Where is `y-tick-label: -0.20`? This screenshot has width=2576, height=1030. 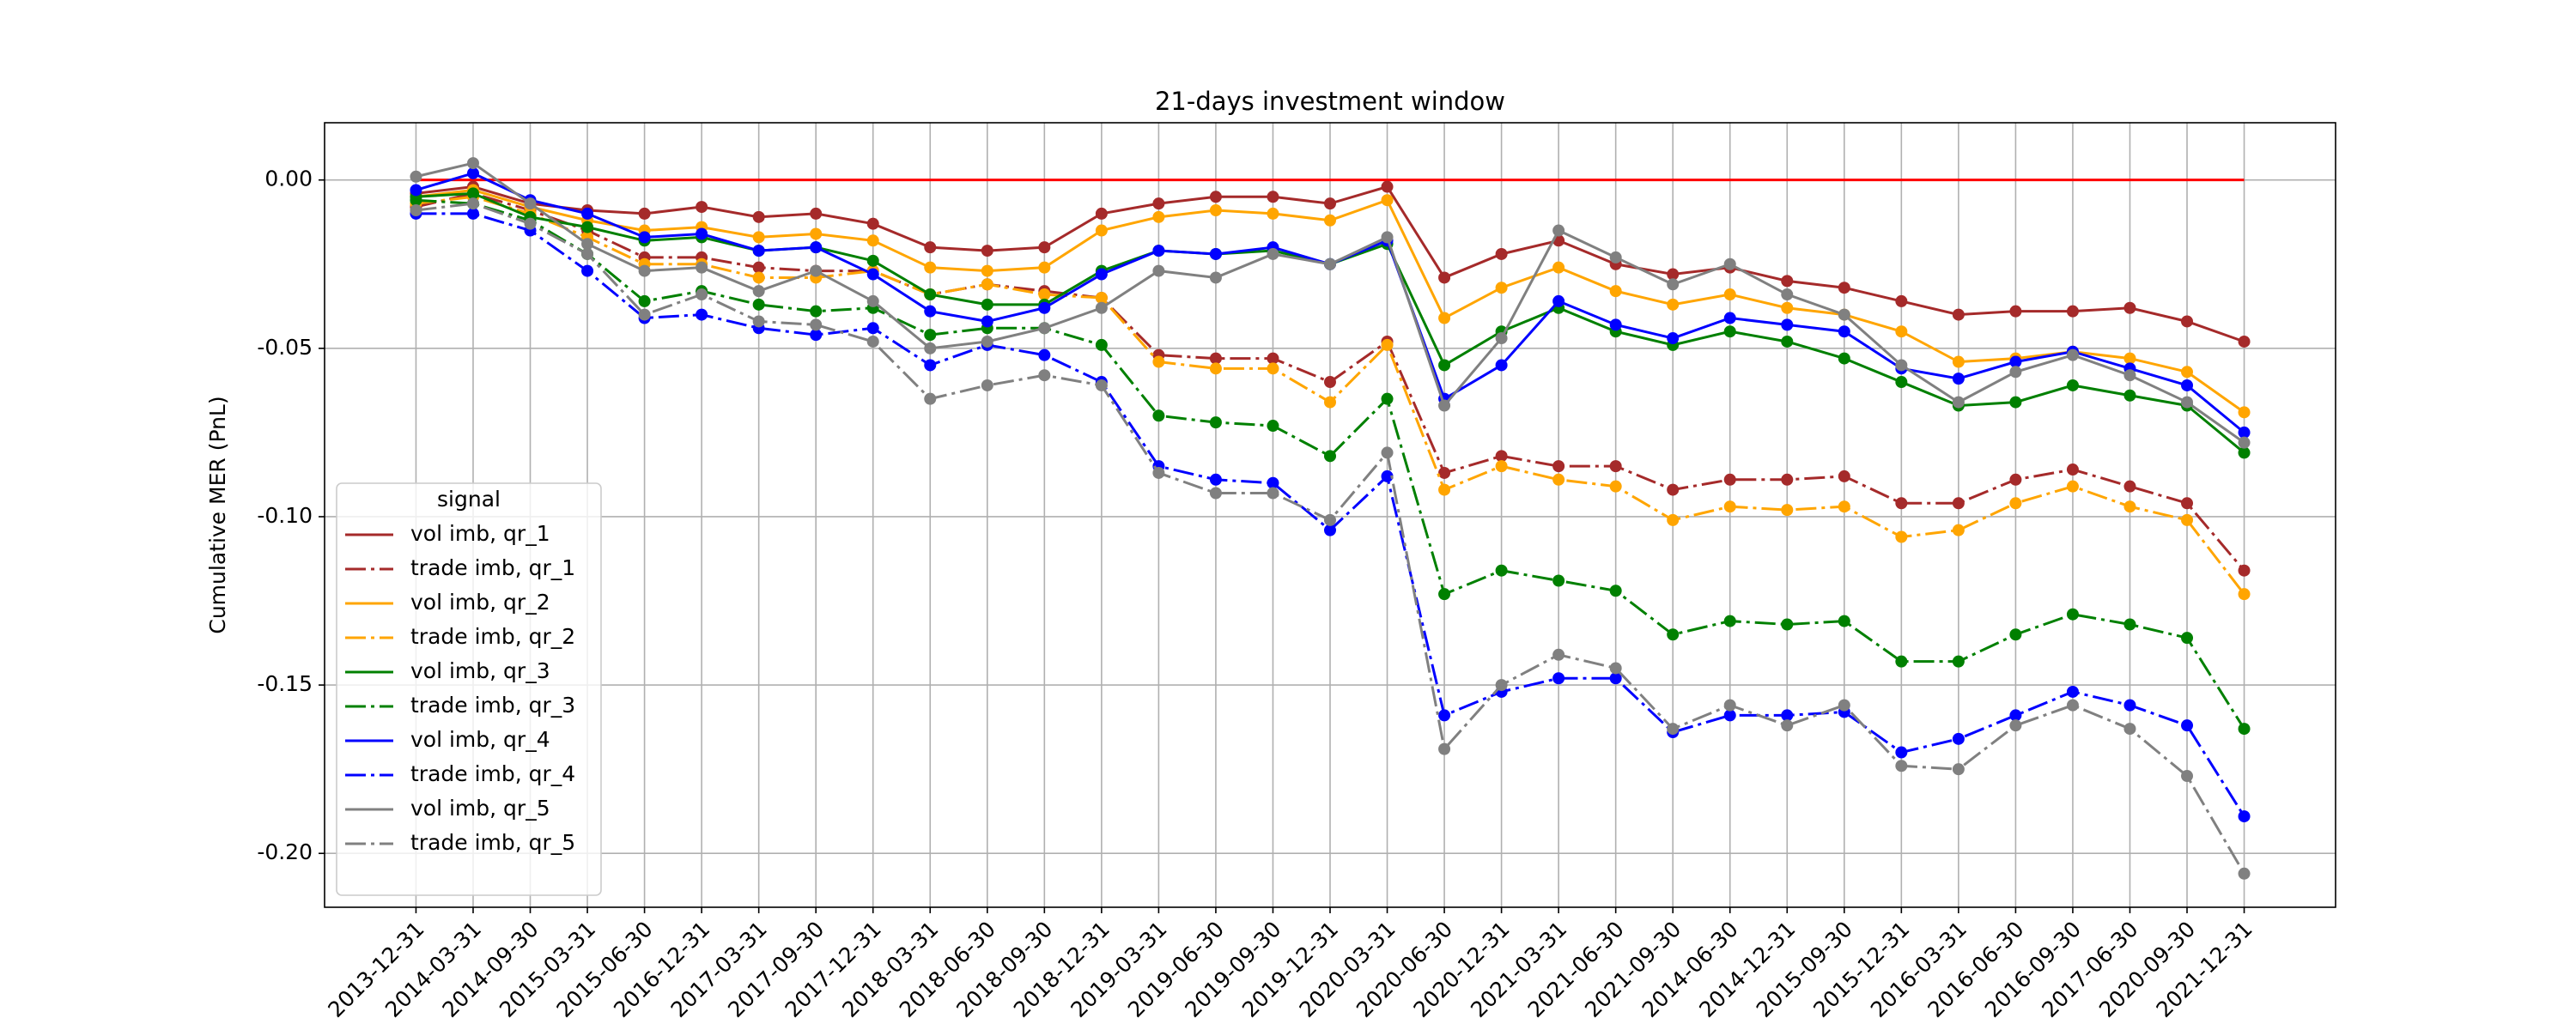 y-tick-label: -0.20 is located at coordinates (285, 851).